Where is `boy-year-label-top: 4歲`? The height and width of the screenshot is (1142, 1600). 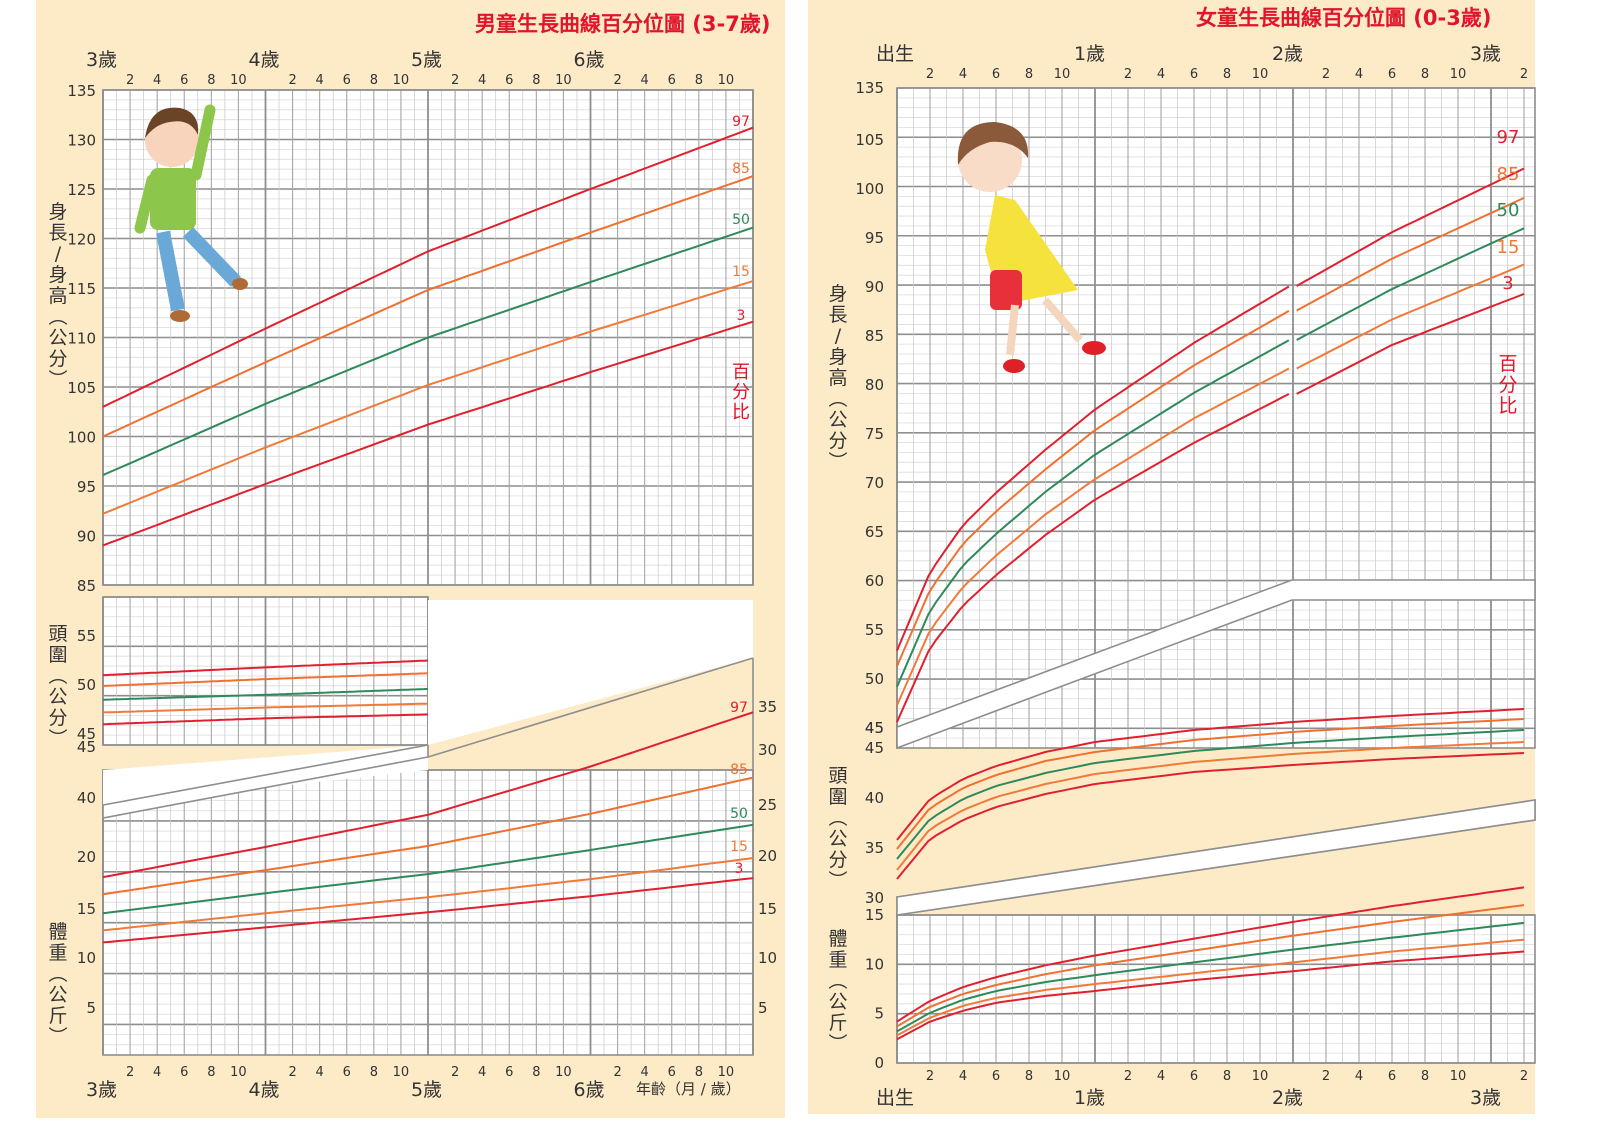
boy-year-label-top: 4歲 is located at coordinates (264, 60).